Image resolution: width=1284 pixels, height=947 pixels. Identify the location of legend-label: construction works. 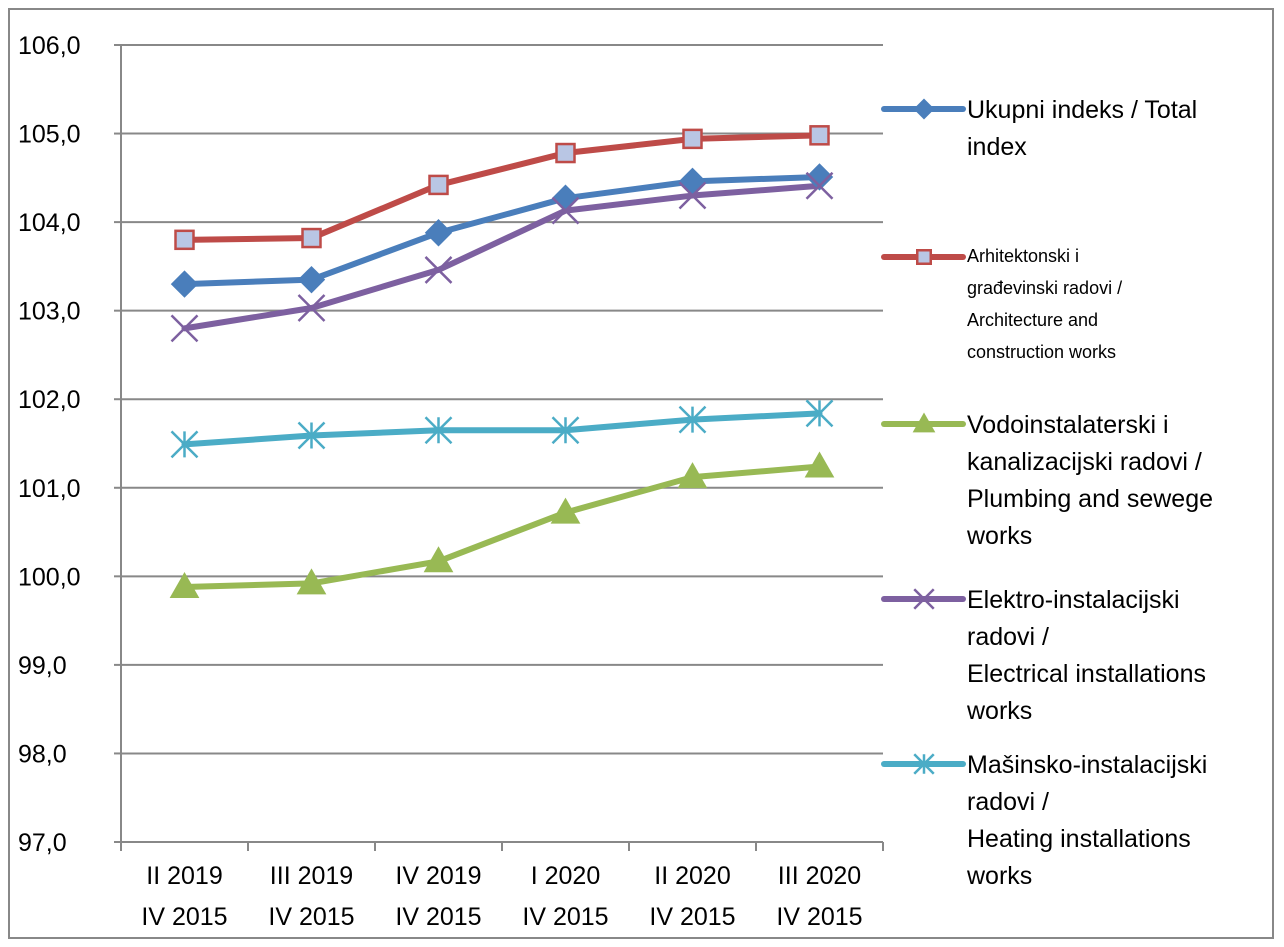
(1041, 352).